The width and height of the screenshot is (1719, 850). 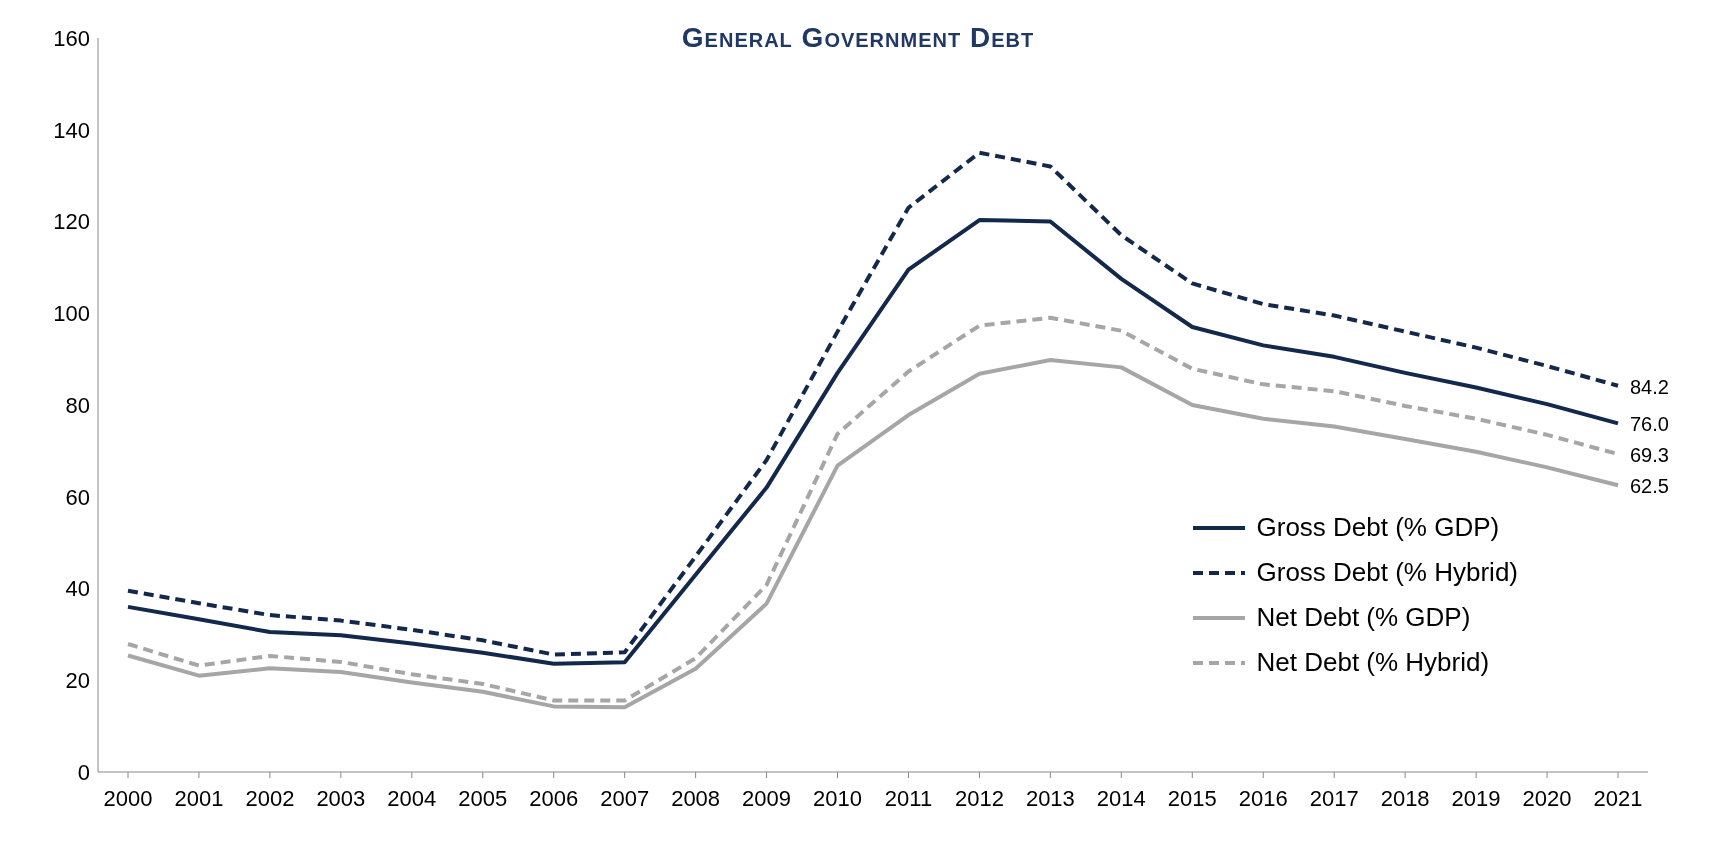 I want to click on x-tick-label: 2012, so click(x=979, y=798).